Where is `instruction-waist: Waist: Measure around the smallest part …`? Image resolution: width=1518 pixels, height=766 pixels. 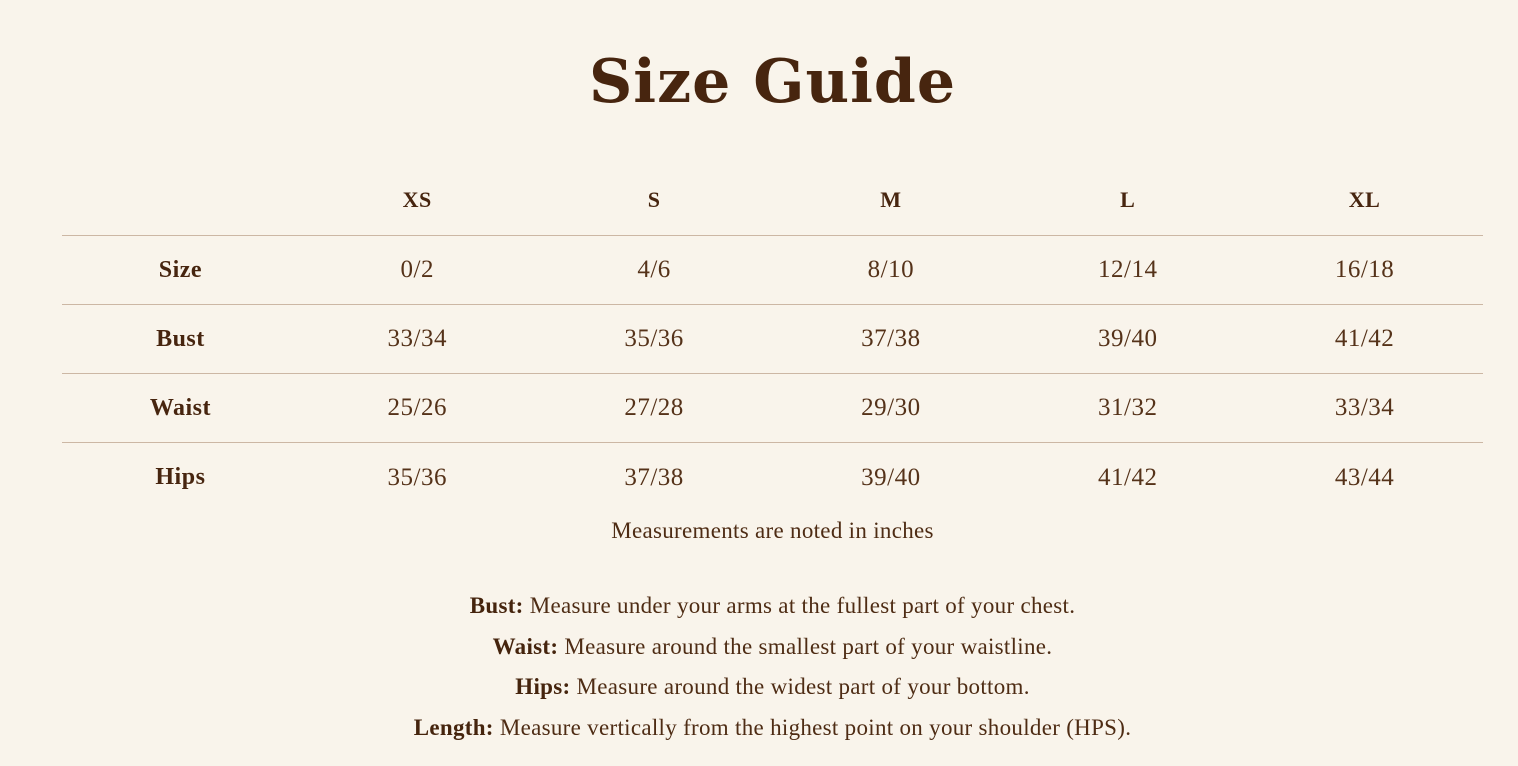
instruction-waist: Waist: Measure around the smallest part … is located at coordinates (772, 647).